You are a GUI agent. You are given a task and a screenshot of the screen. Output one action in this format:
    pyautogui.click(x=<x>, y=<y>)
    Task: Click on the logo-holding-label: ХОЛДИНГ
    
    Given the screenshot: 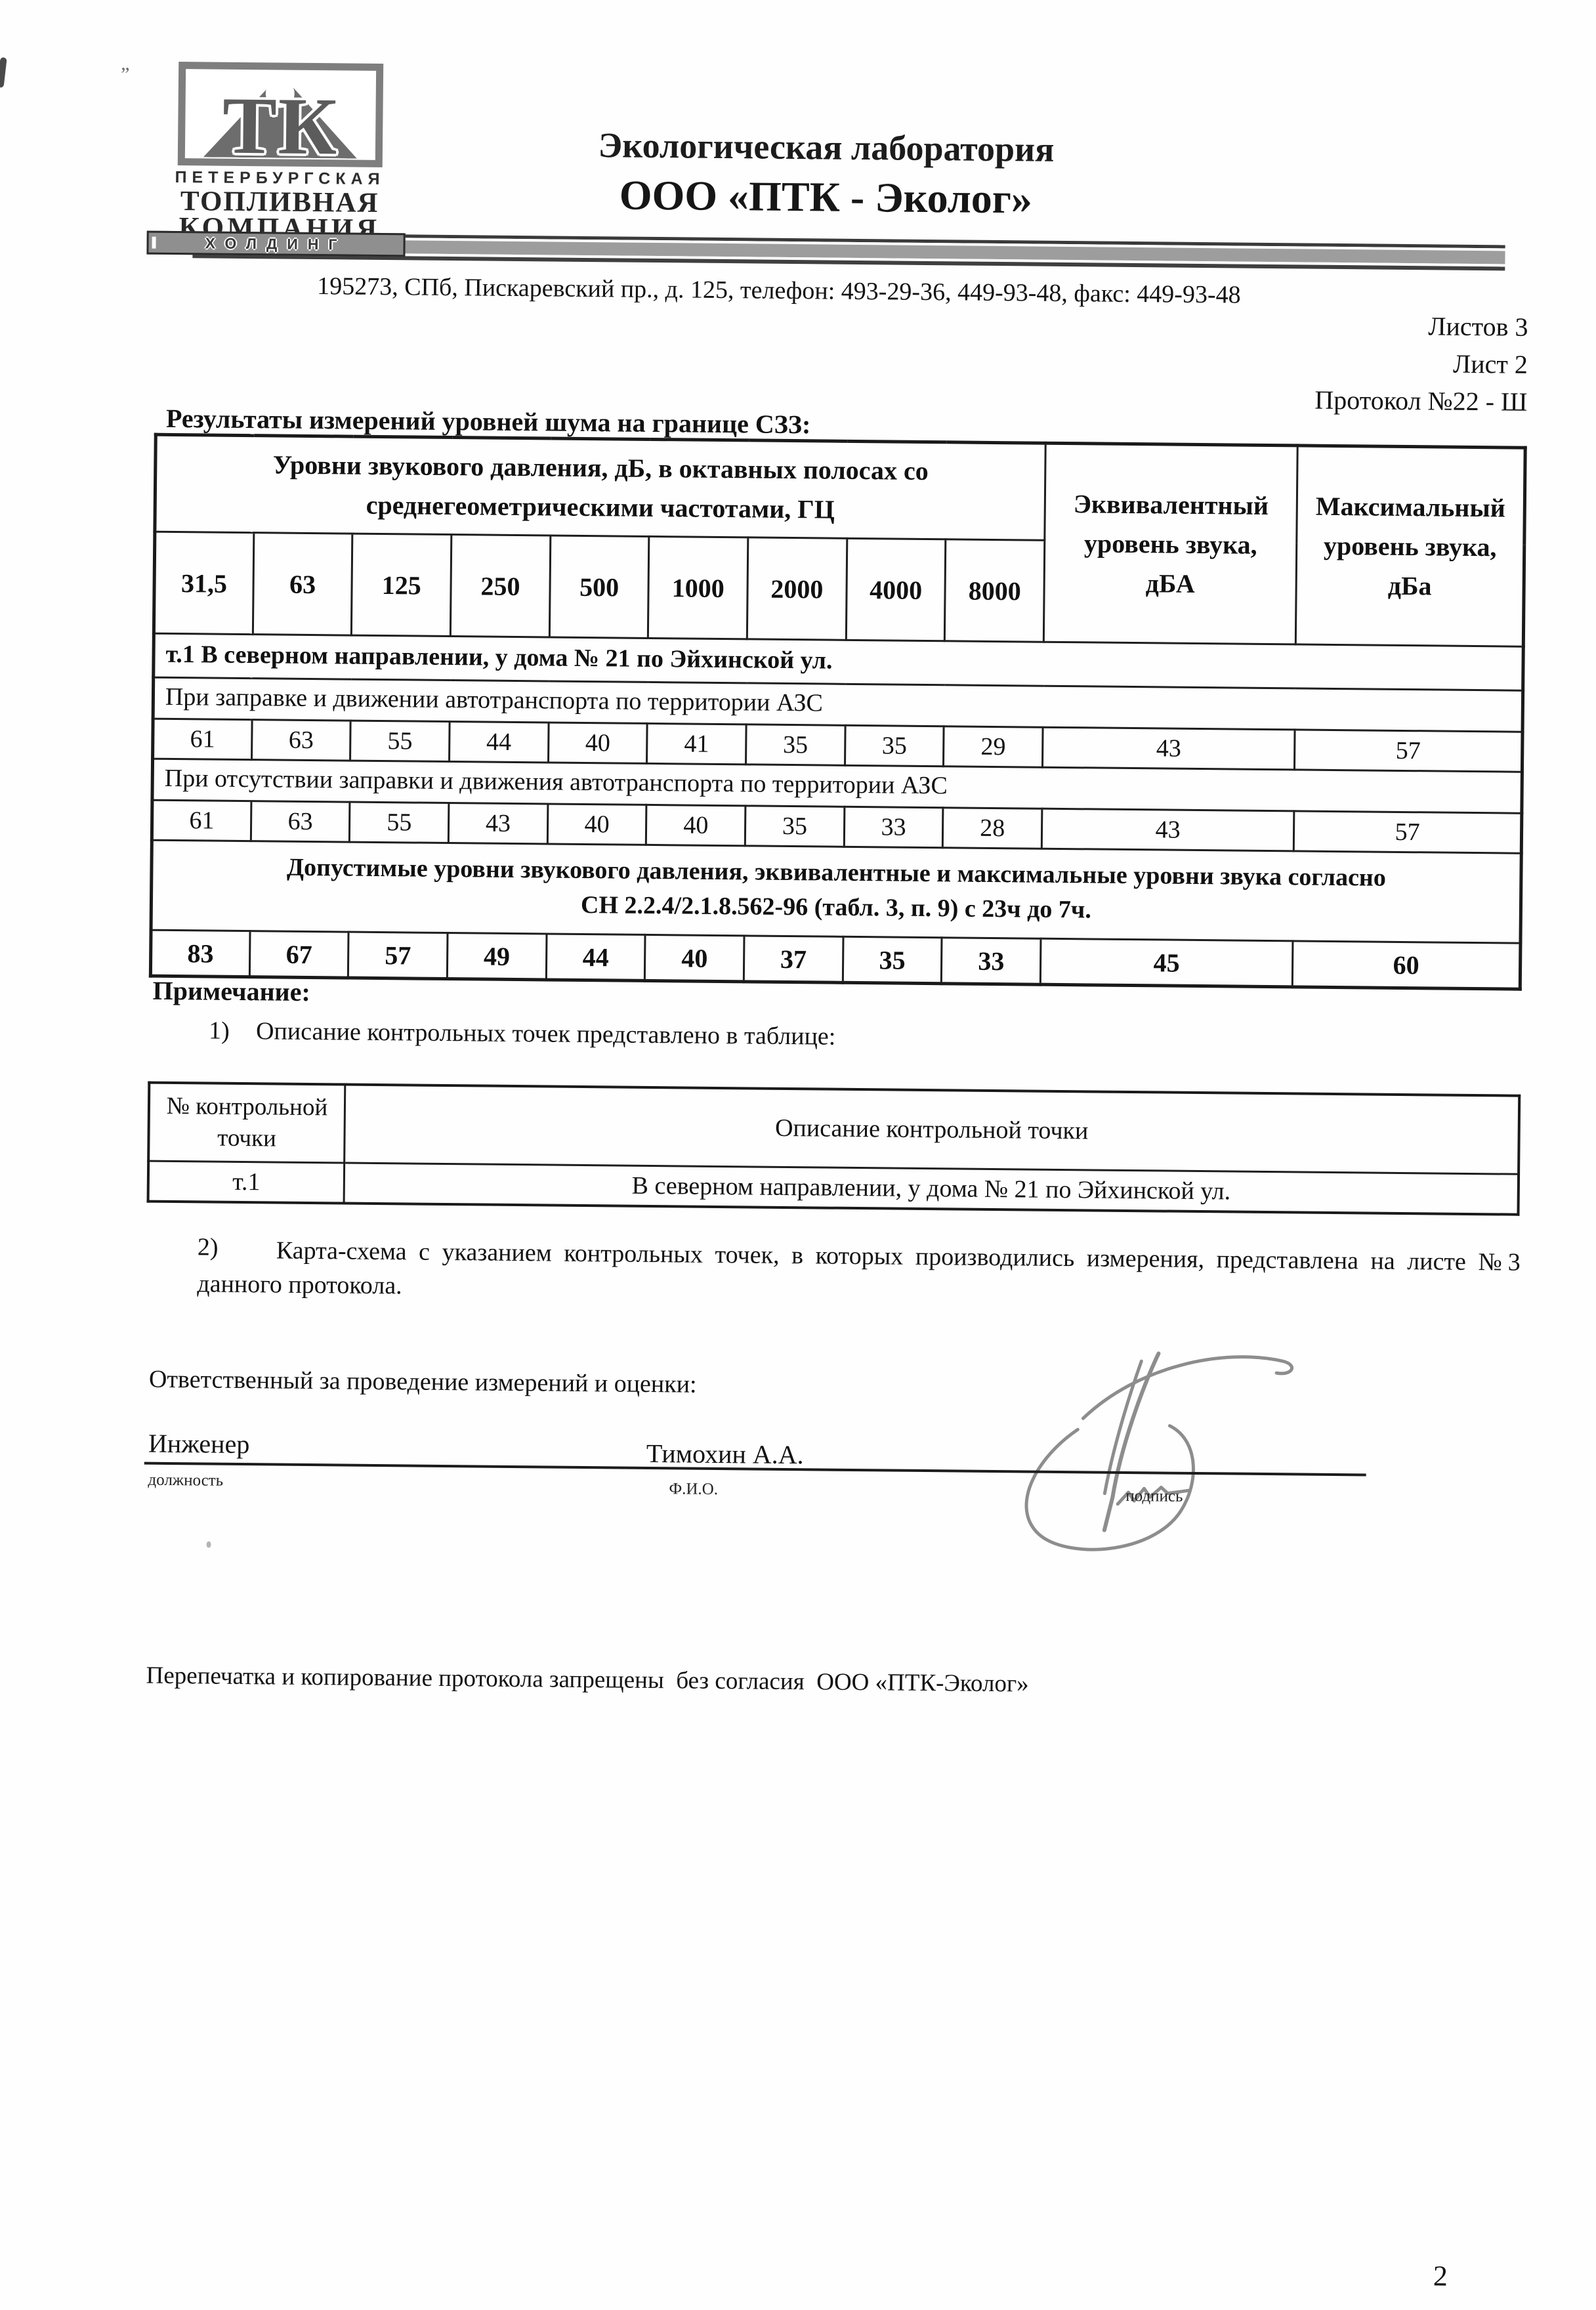 What is the action you would take?
    pyautogui.click(x=276, y=243)
    